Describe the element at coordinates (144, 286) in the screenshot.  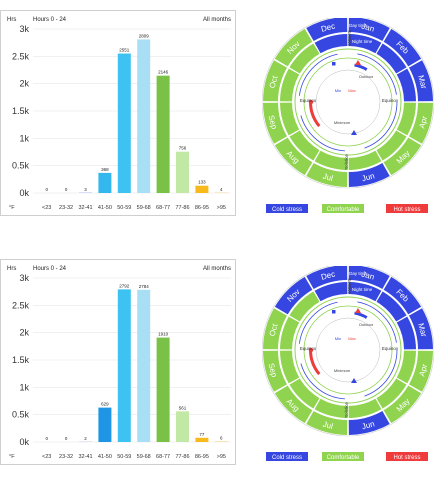
I see `data-label: 2784` at that location.